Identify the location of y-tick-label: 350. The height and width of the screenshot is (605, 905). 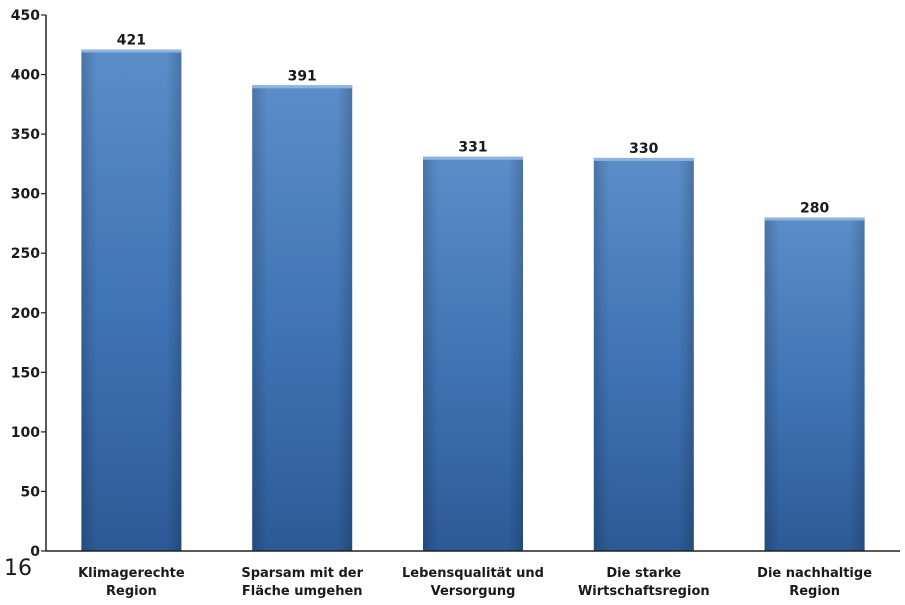
(25, 135).